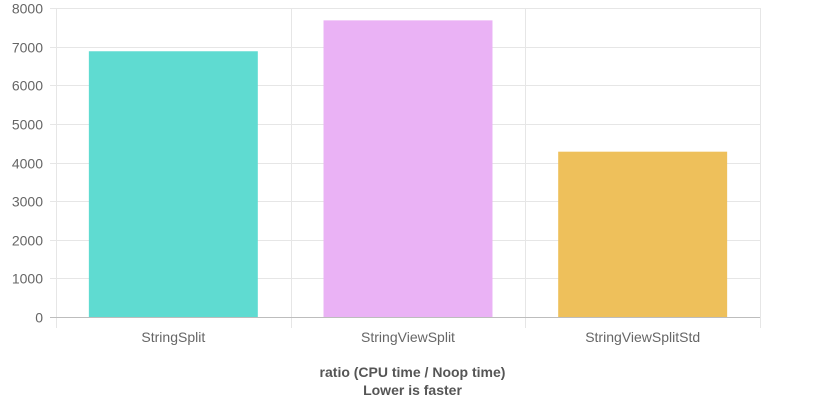  Describe the element at coordinates (27, 202) in the screenshot. I see `y-tick-label: 3000` at that location.